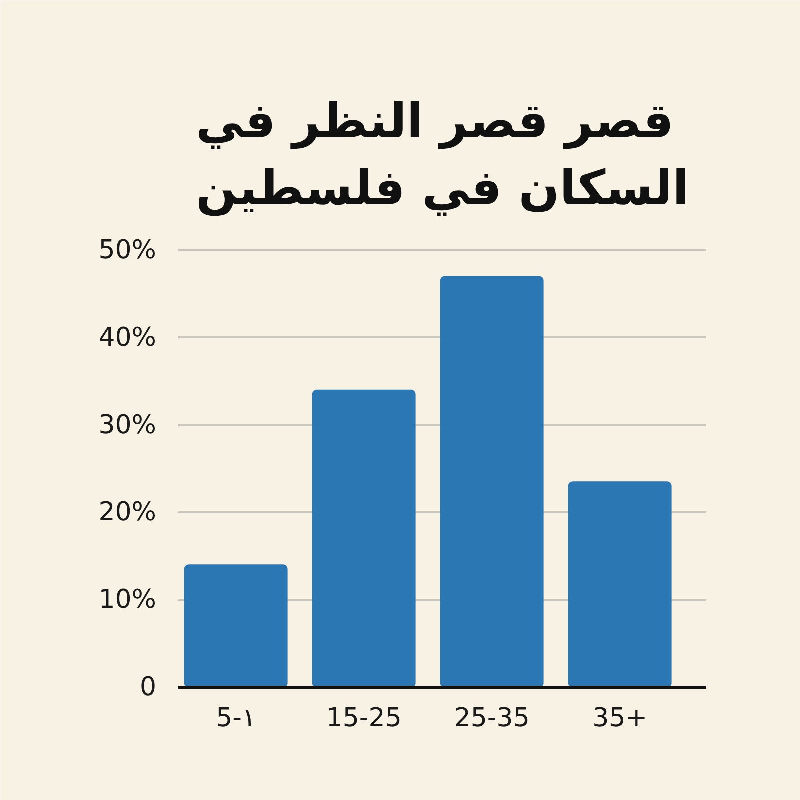 This screenshot has width=800, height=800. I want to click on chart-title: قصر قصر النظر في السكان في فلسطين, so click(443, 154).